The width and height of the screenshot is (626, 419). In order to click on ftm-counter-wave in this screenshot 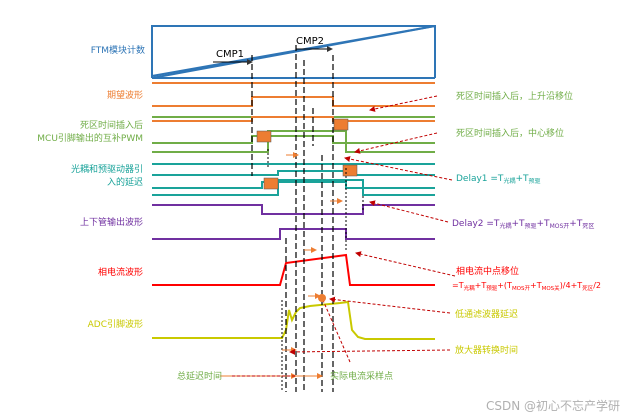, I will do `click(293, 52)`.